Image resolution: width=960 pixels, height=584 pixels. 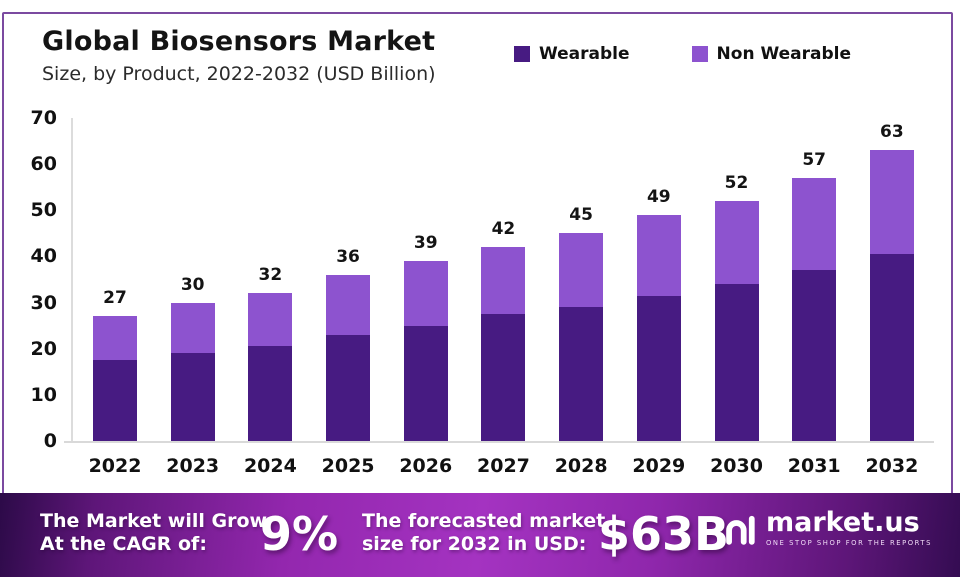 What do you see at coordinates (474, 544) in the screenshot?
I see `forecast-label-line2: size for 2032 in USD:` at bounding box center [474, 544].